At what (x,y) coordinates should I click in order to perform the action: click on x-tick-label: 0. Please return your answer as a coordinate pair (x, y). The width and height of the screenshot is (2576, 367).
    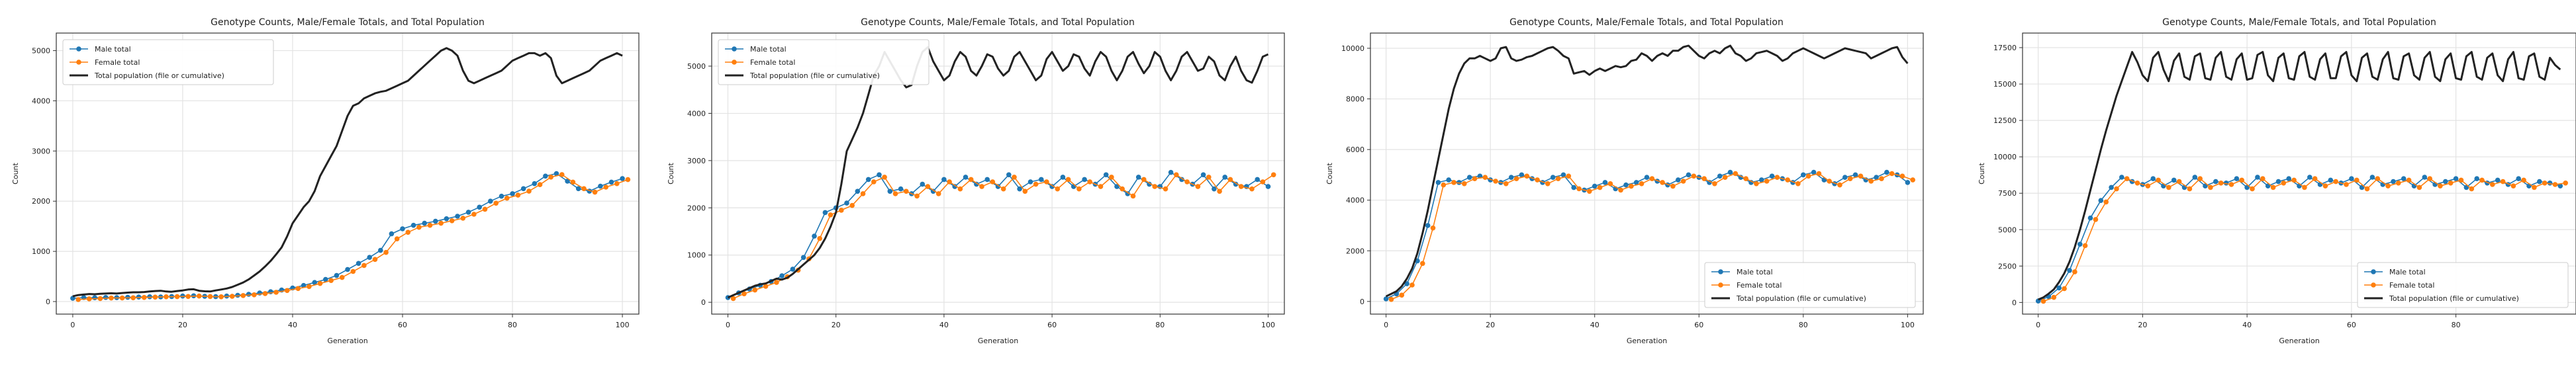
    Looking at the image, I should click on (1386, 325).